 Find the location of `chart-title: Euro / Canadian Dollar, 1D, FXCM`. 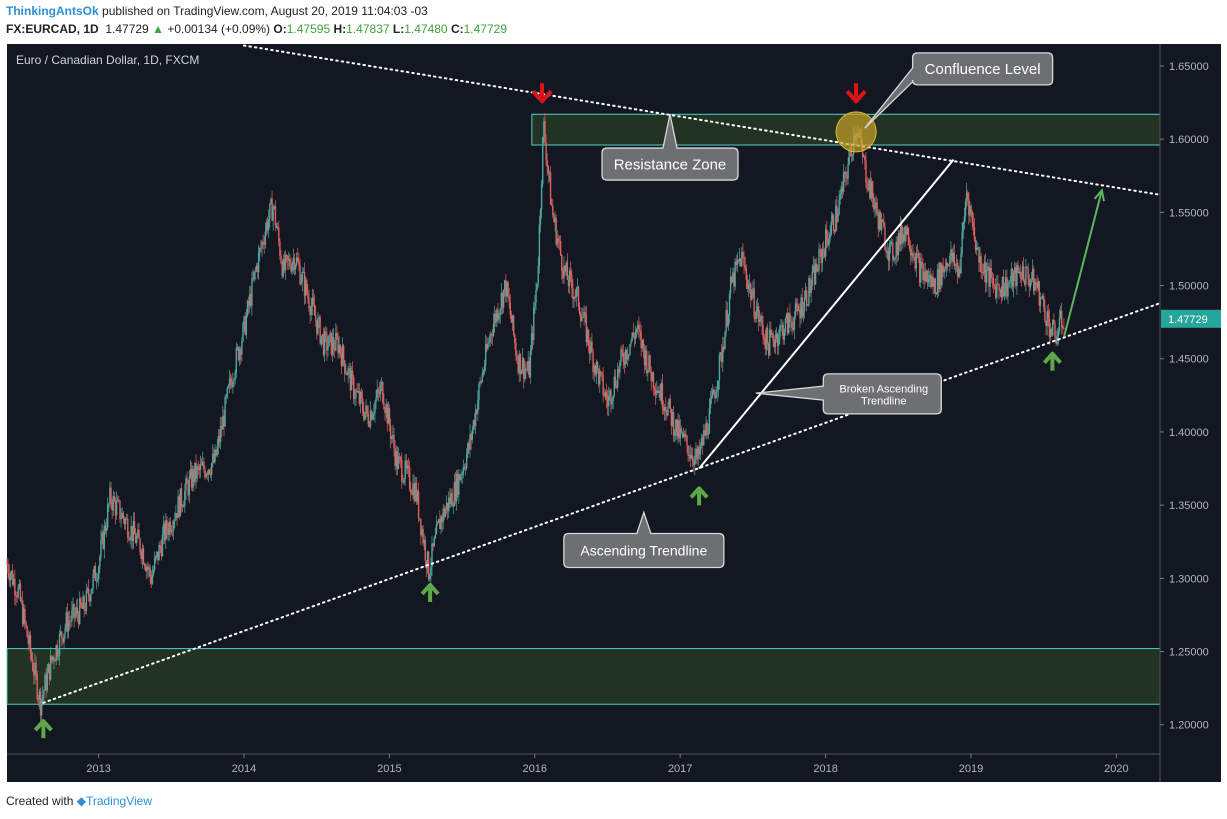

chart-title: Euro / Canadian Dollar, 1D, FXCM is located at coordinates (107, 60).